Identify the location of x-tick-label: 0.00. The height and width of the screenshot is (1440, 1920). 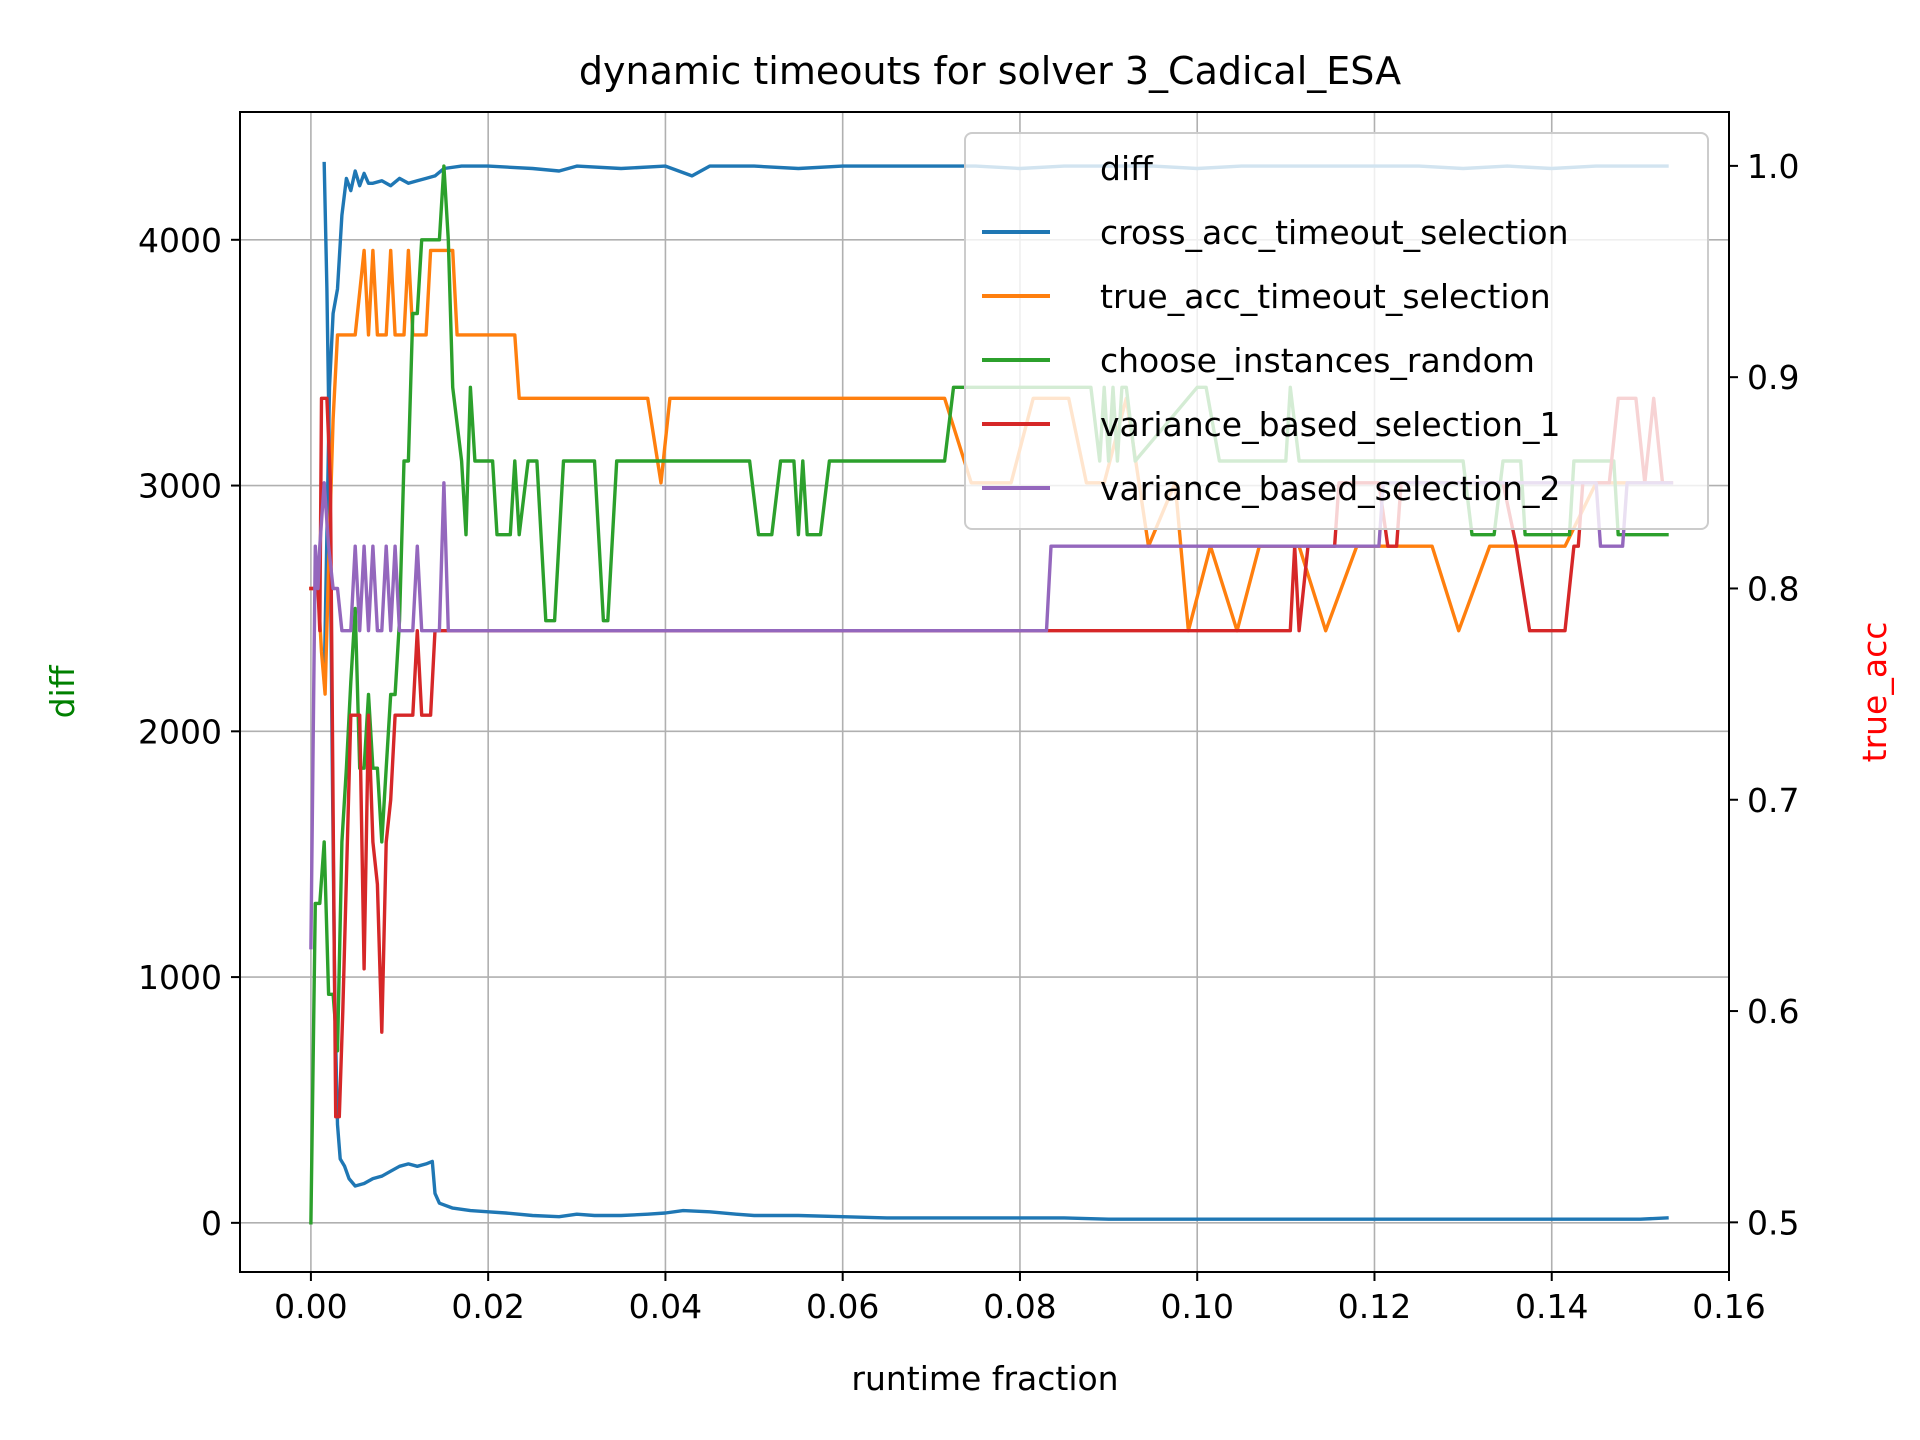
(310, 1306).